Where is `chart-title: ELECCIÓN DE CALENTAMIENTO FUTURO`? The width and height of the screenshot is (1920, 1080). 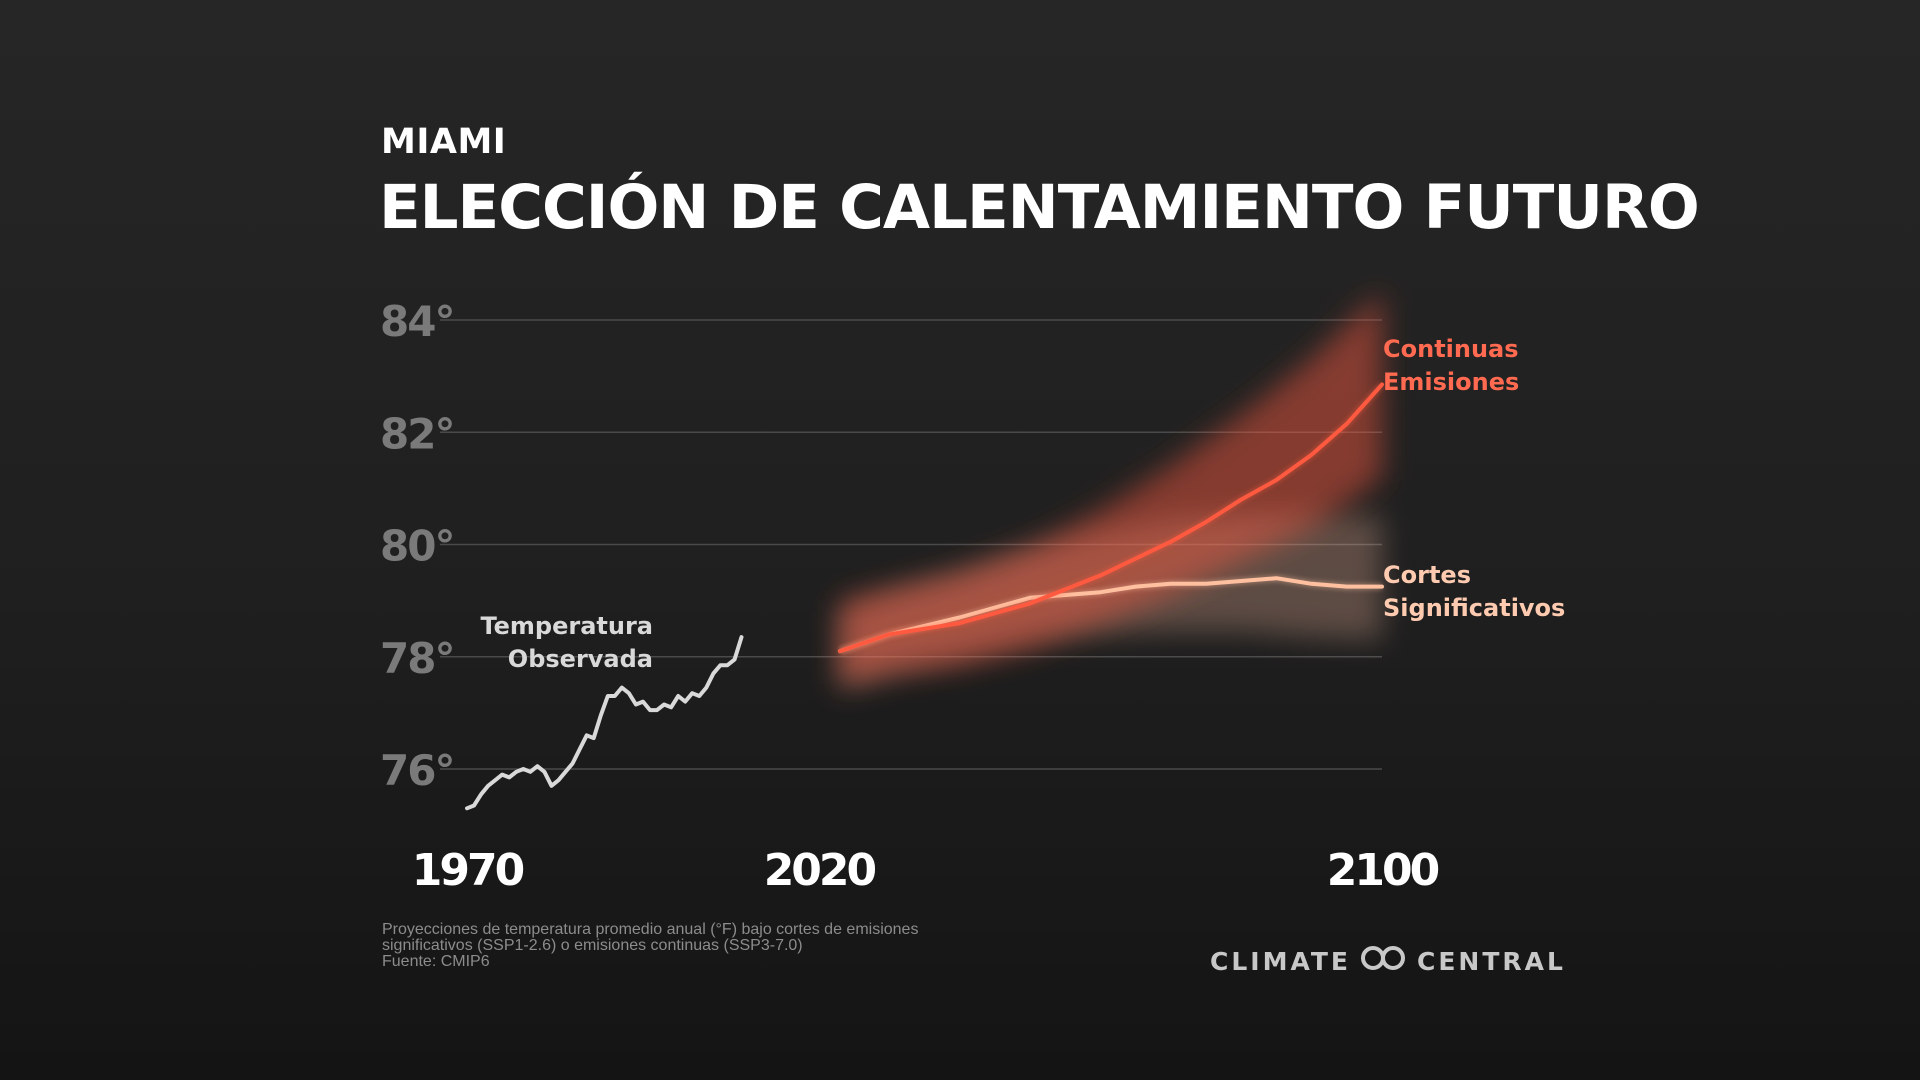
chart-title: ELECCIÓN DE CALENTAMIENTO FUTURO is located at coordinates (1039, 207).